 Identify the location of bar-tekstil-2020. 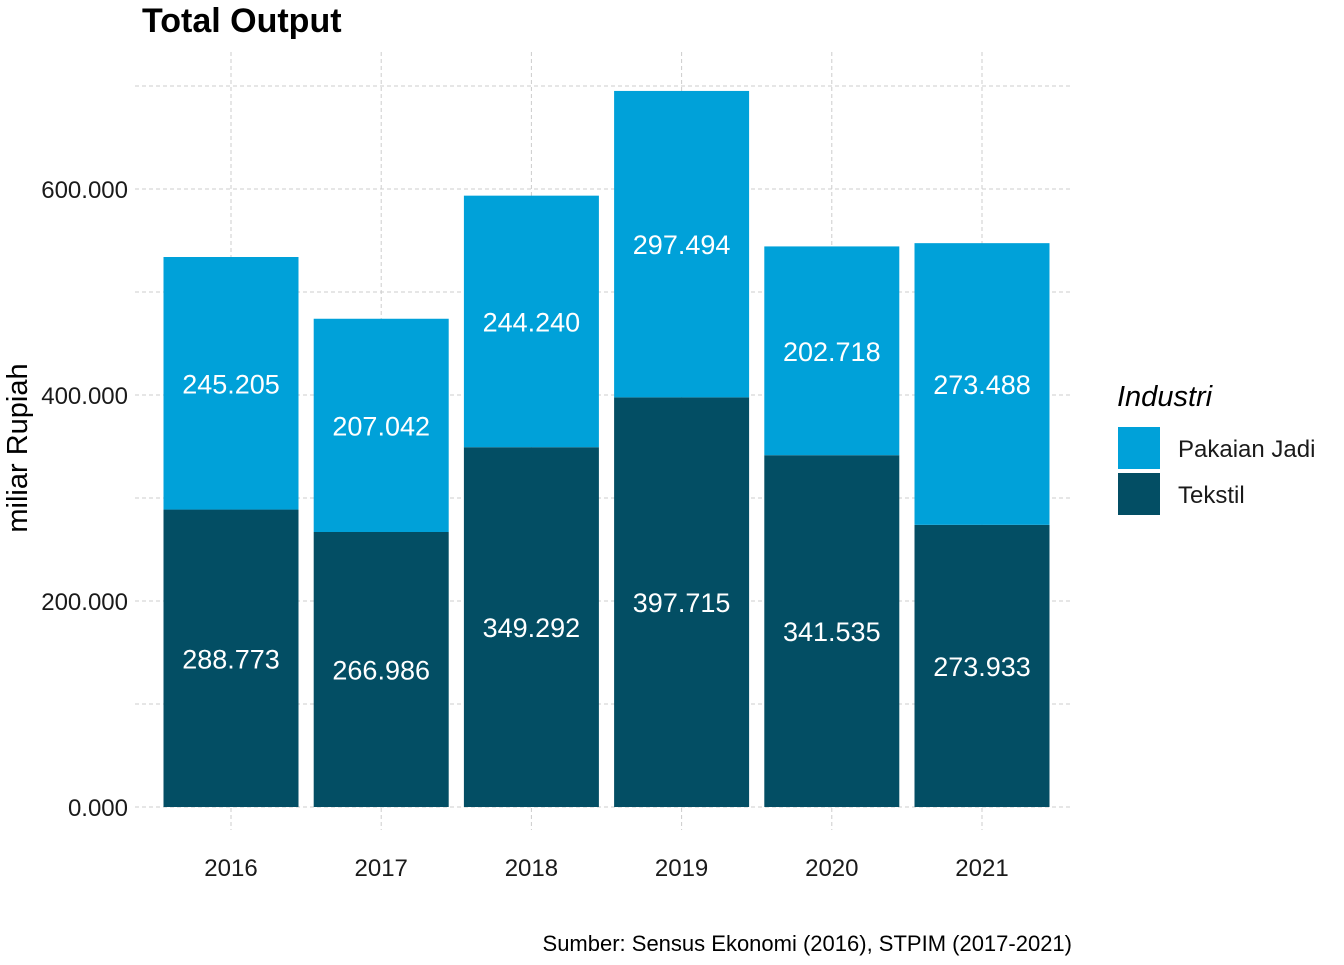
(832, 631).